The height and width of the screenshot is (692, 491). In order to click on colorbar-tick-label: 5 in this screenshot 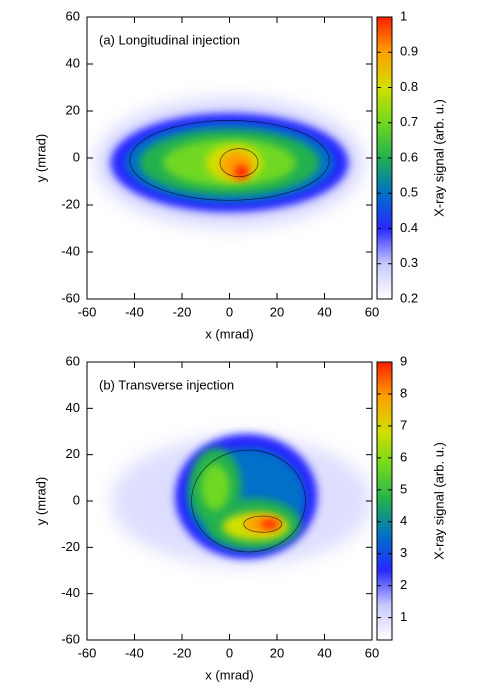, I will do `click(403, 488)`.